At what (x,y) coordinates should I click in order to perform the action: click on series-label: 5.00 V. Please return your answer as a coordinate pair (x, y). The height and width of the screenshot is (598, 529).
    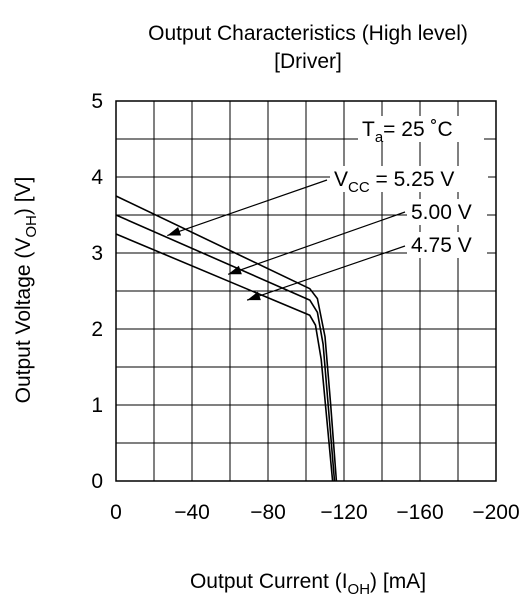
    Looking at the image, I should click on (441, 212).